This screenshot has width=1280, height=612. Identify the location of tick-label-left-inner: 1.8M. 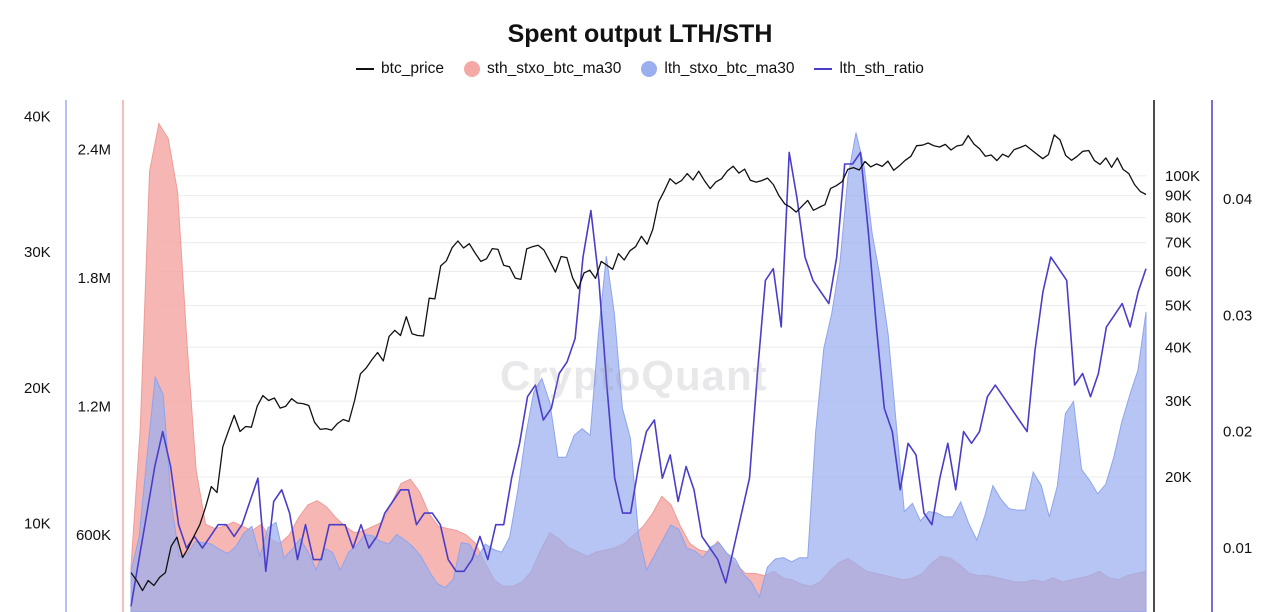
(94, 278).